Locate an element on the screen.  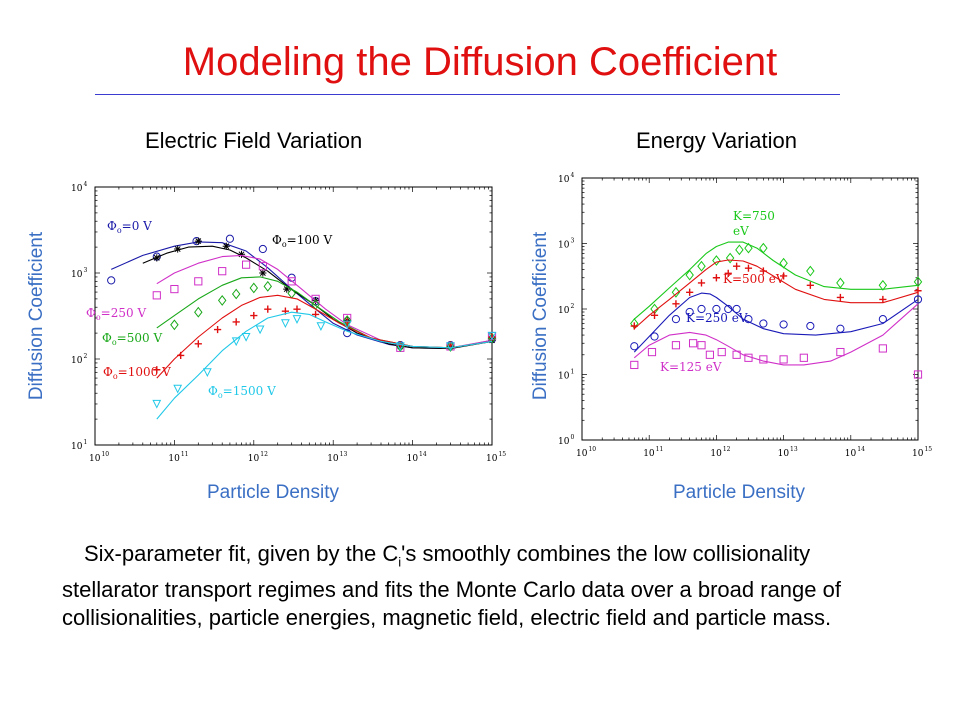
y-tick-label: 10⁰ is located at coordinates (566, 440).